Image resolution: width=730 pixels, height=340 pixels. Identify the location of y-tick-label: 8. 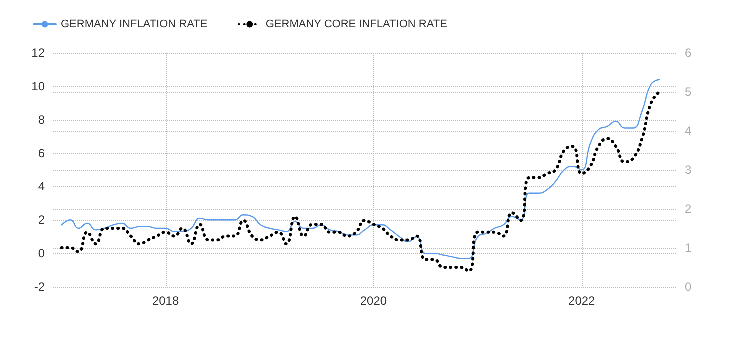
(42, 119).